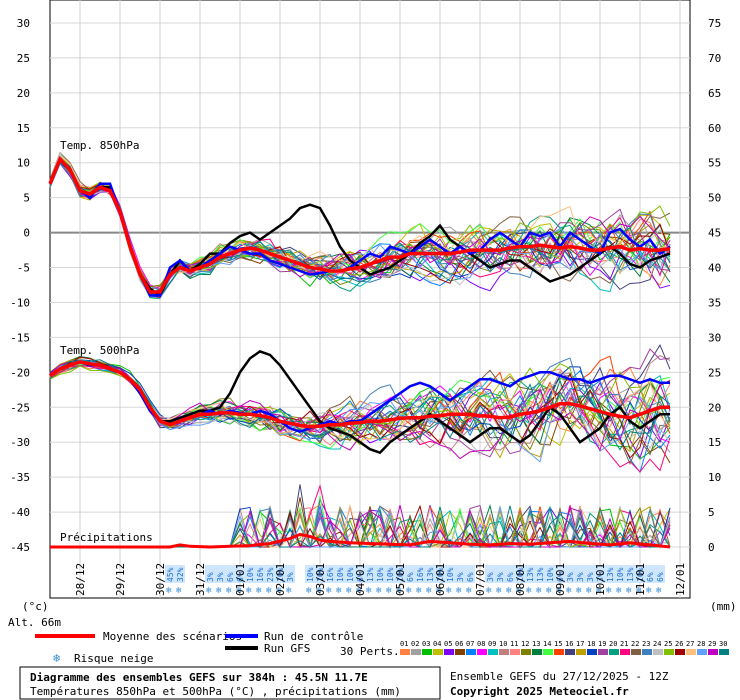 The height and width of the screenshot is (700, 740). Describe the element at coordinates (714, 58) in the screenshot. I see `right-tick-label: 70` at that location.